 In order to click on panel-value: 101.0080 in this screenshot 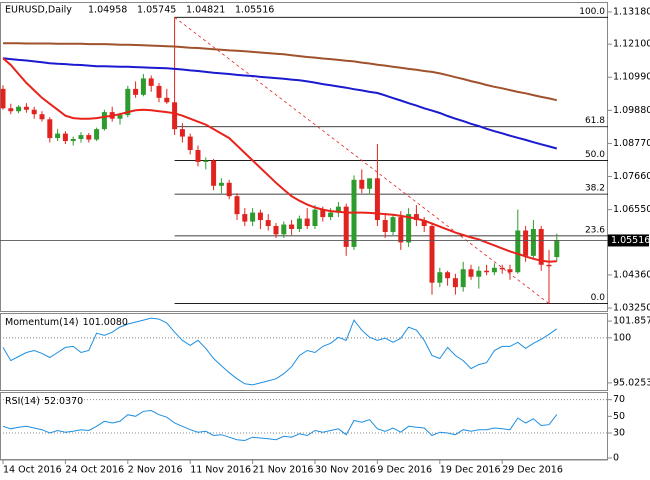, I will do `click(105, 322)`.